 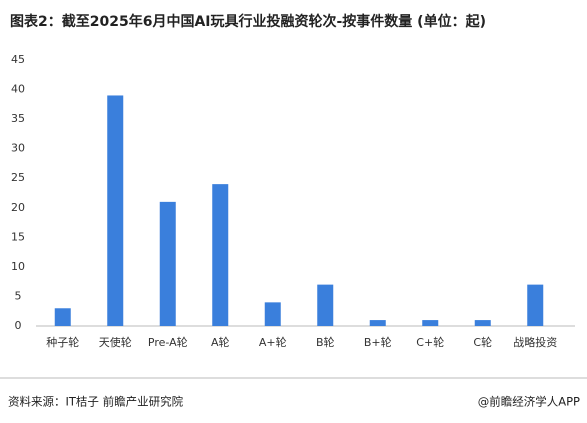 What do you see at coordinates (18, 236) in the screenshot?
I see `y-tick-label: 15` at bounding box center [18, 236].